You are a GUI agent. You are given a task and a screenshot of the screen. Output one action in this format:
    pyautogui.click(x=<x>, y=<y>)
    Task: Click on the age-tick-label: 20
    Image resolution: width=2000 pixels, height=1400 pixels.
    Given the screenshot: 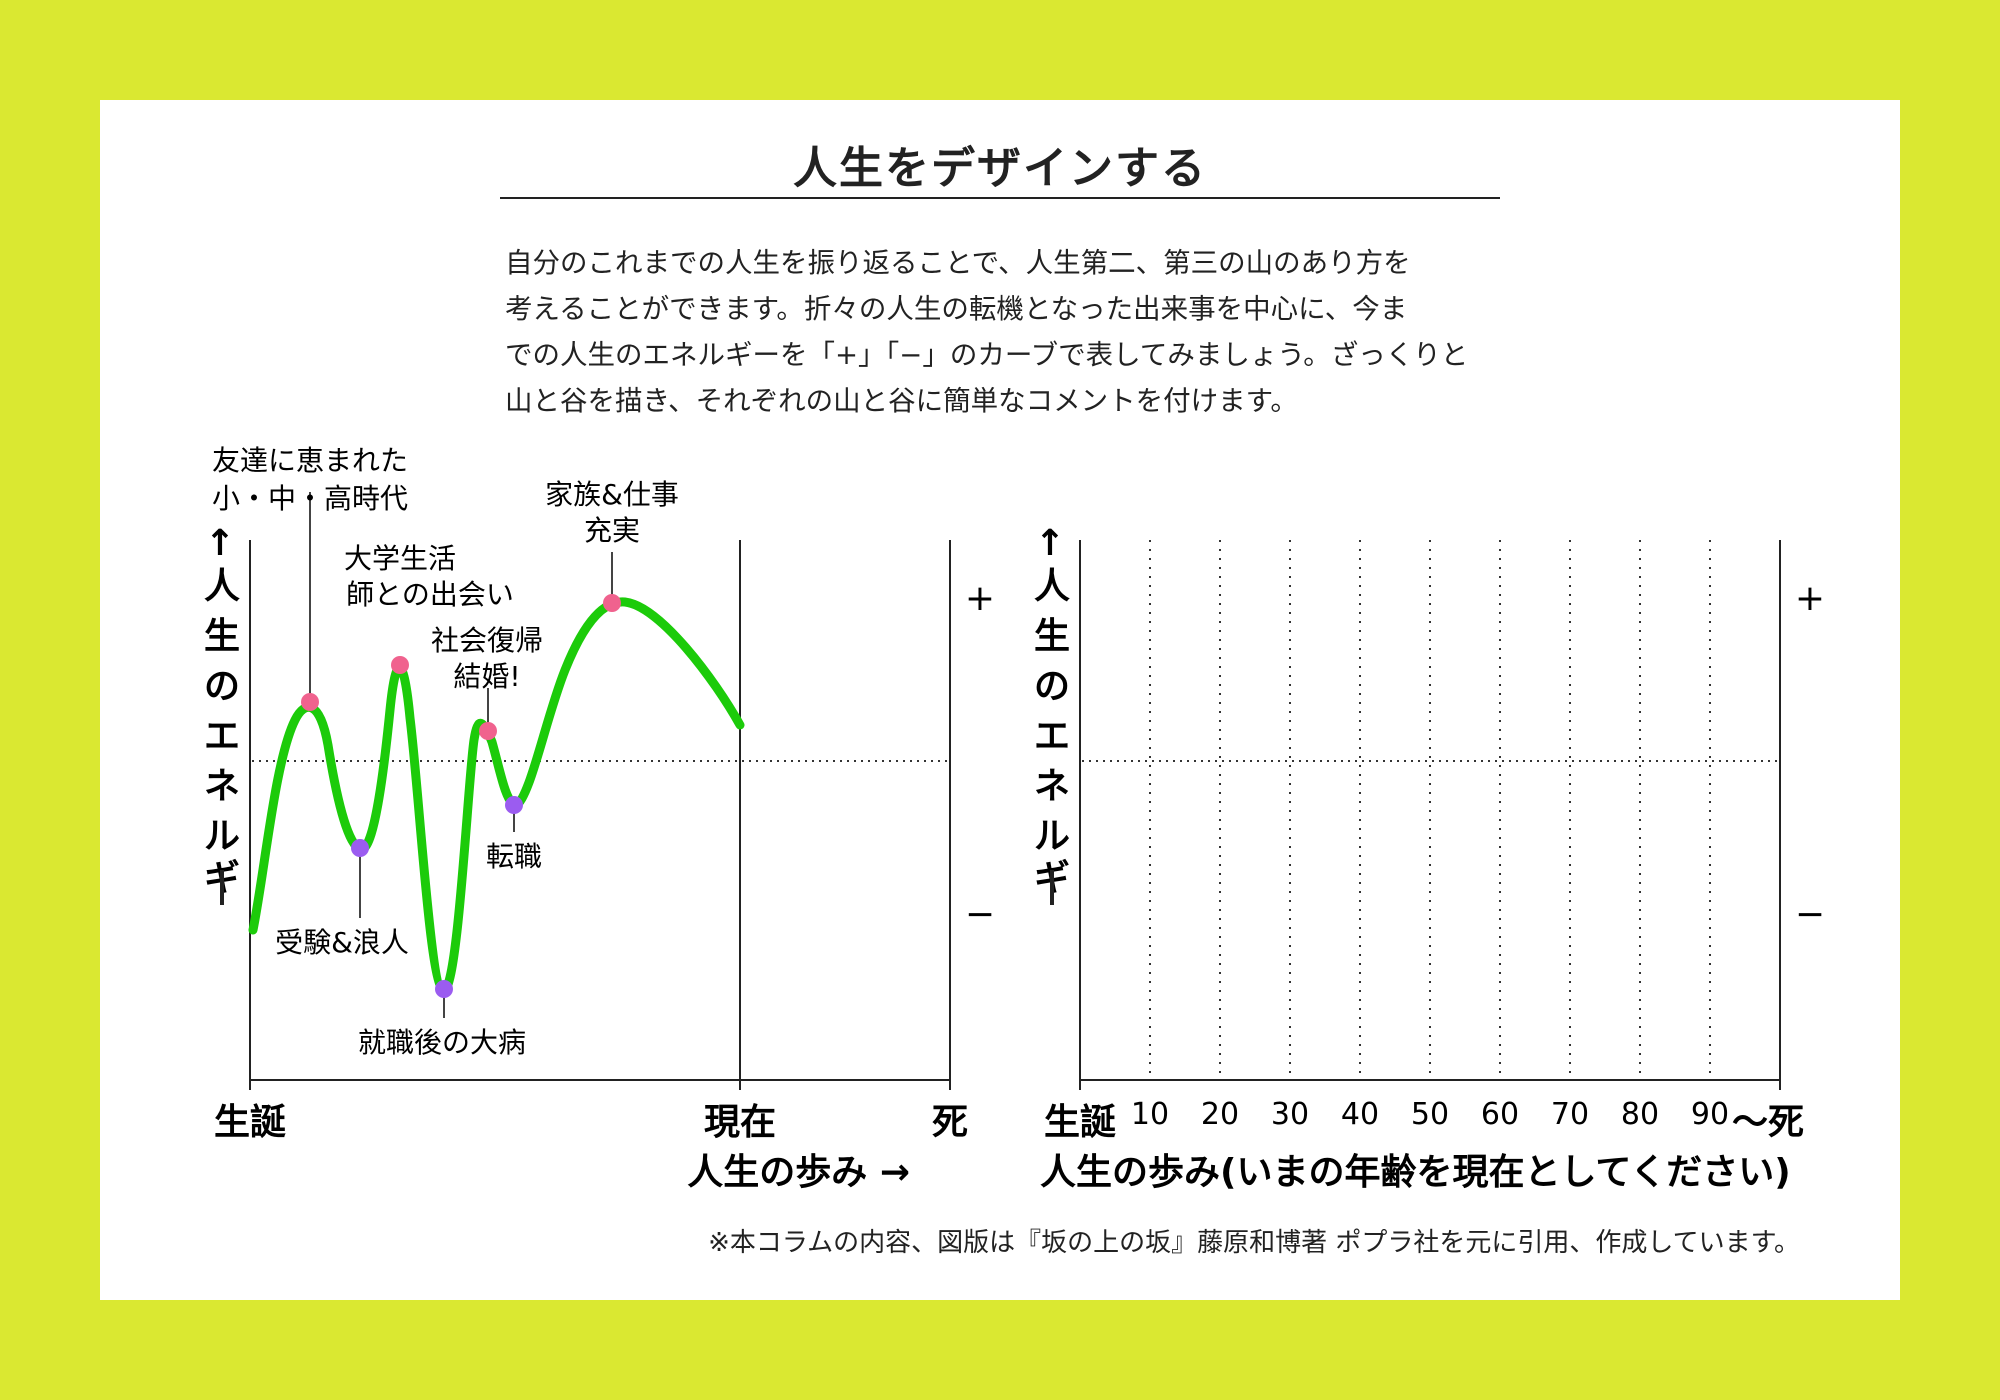 What is the action you would take?
    pyautogui.click(x=1220, y=1114)
    